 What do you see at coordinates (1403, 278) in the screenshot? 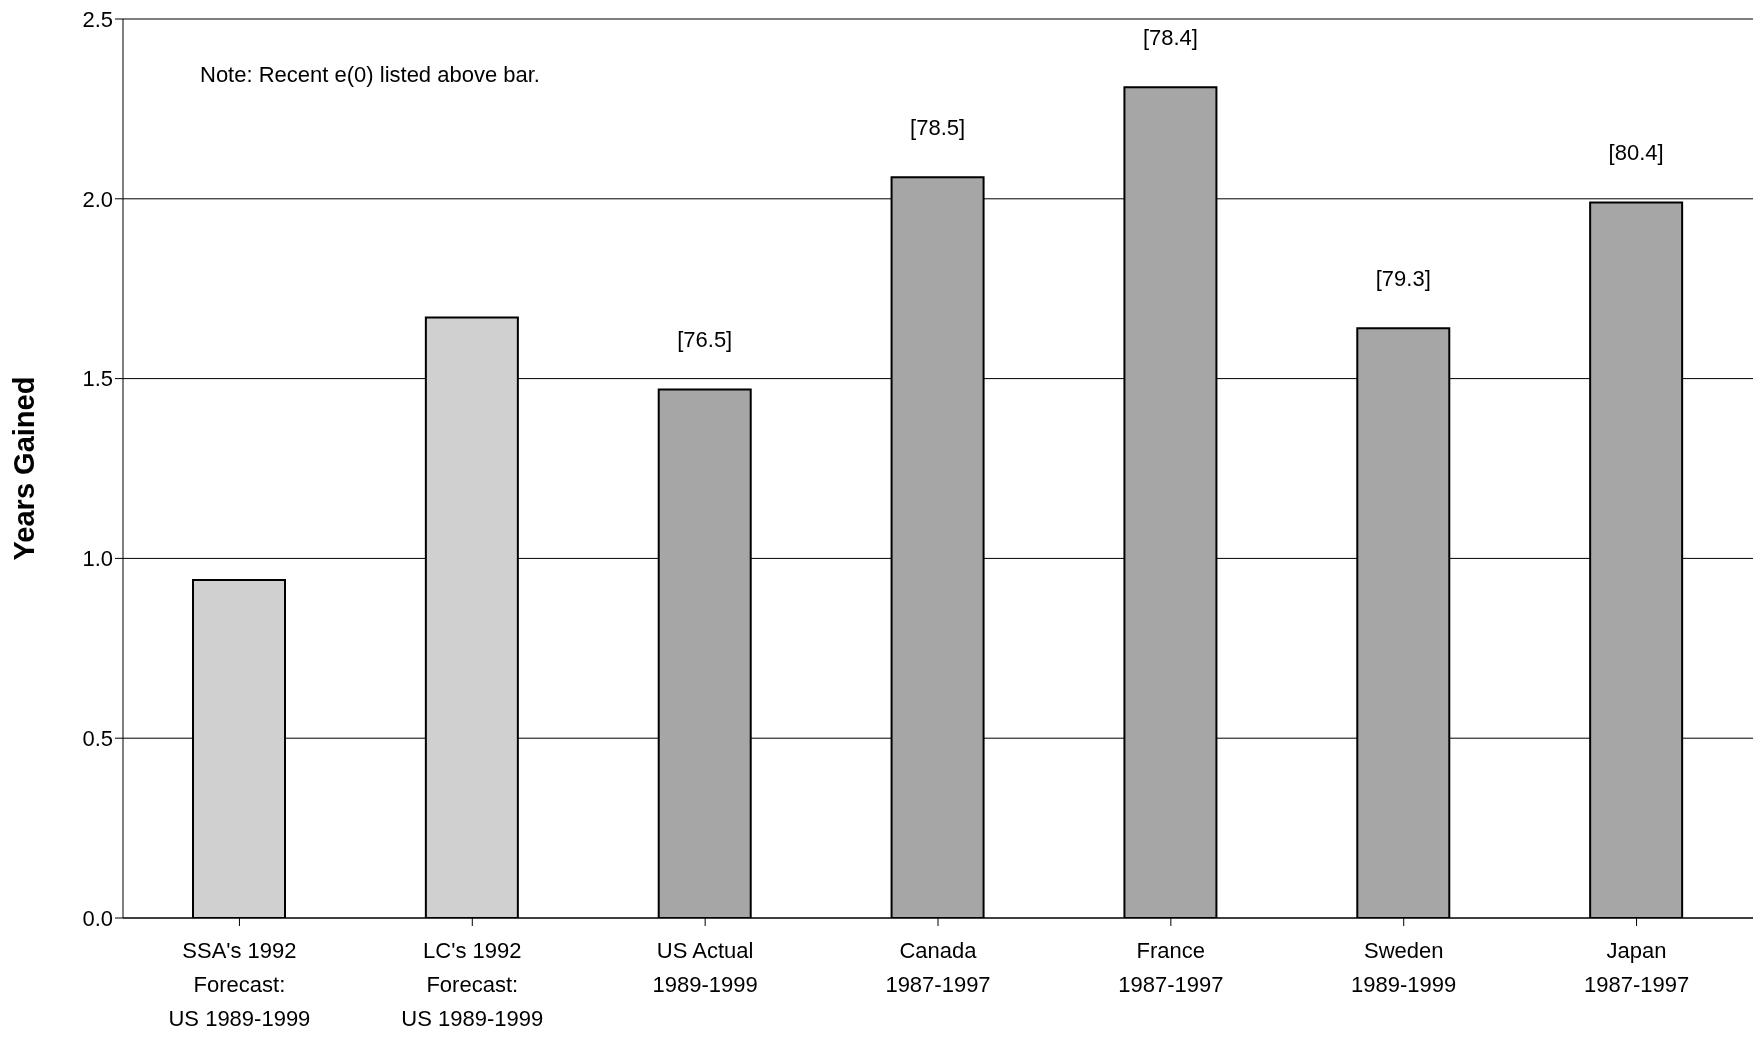
I see `annotation: [79.3]` at bounding box center [1403, 278].